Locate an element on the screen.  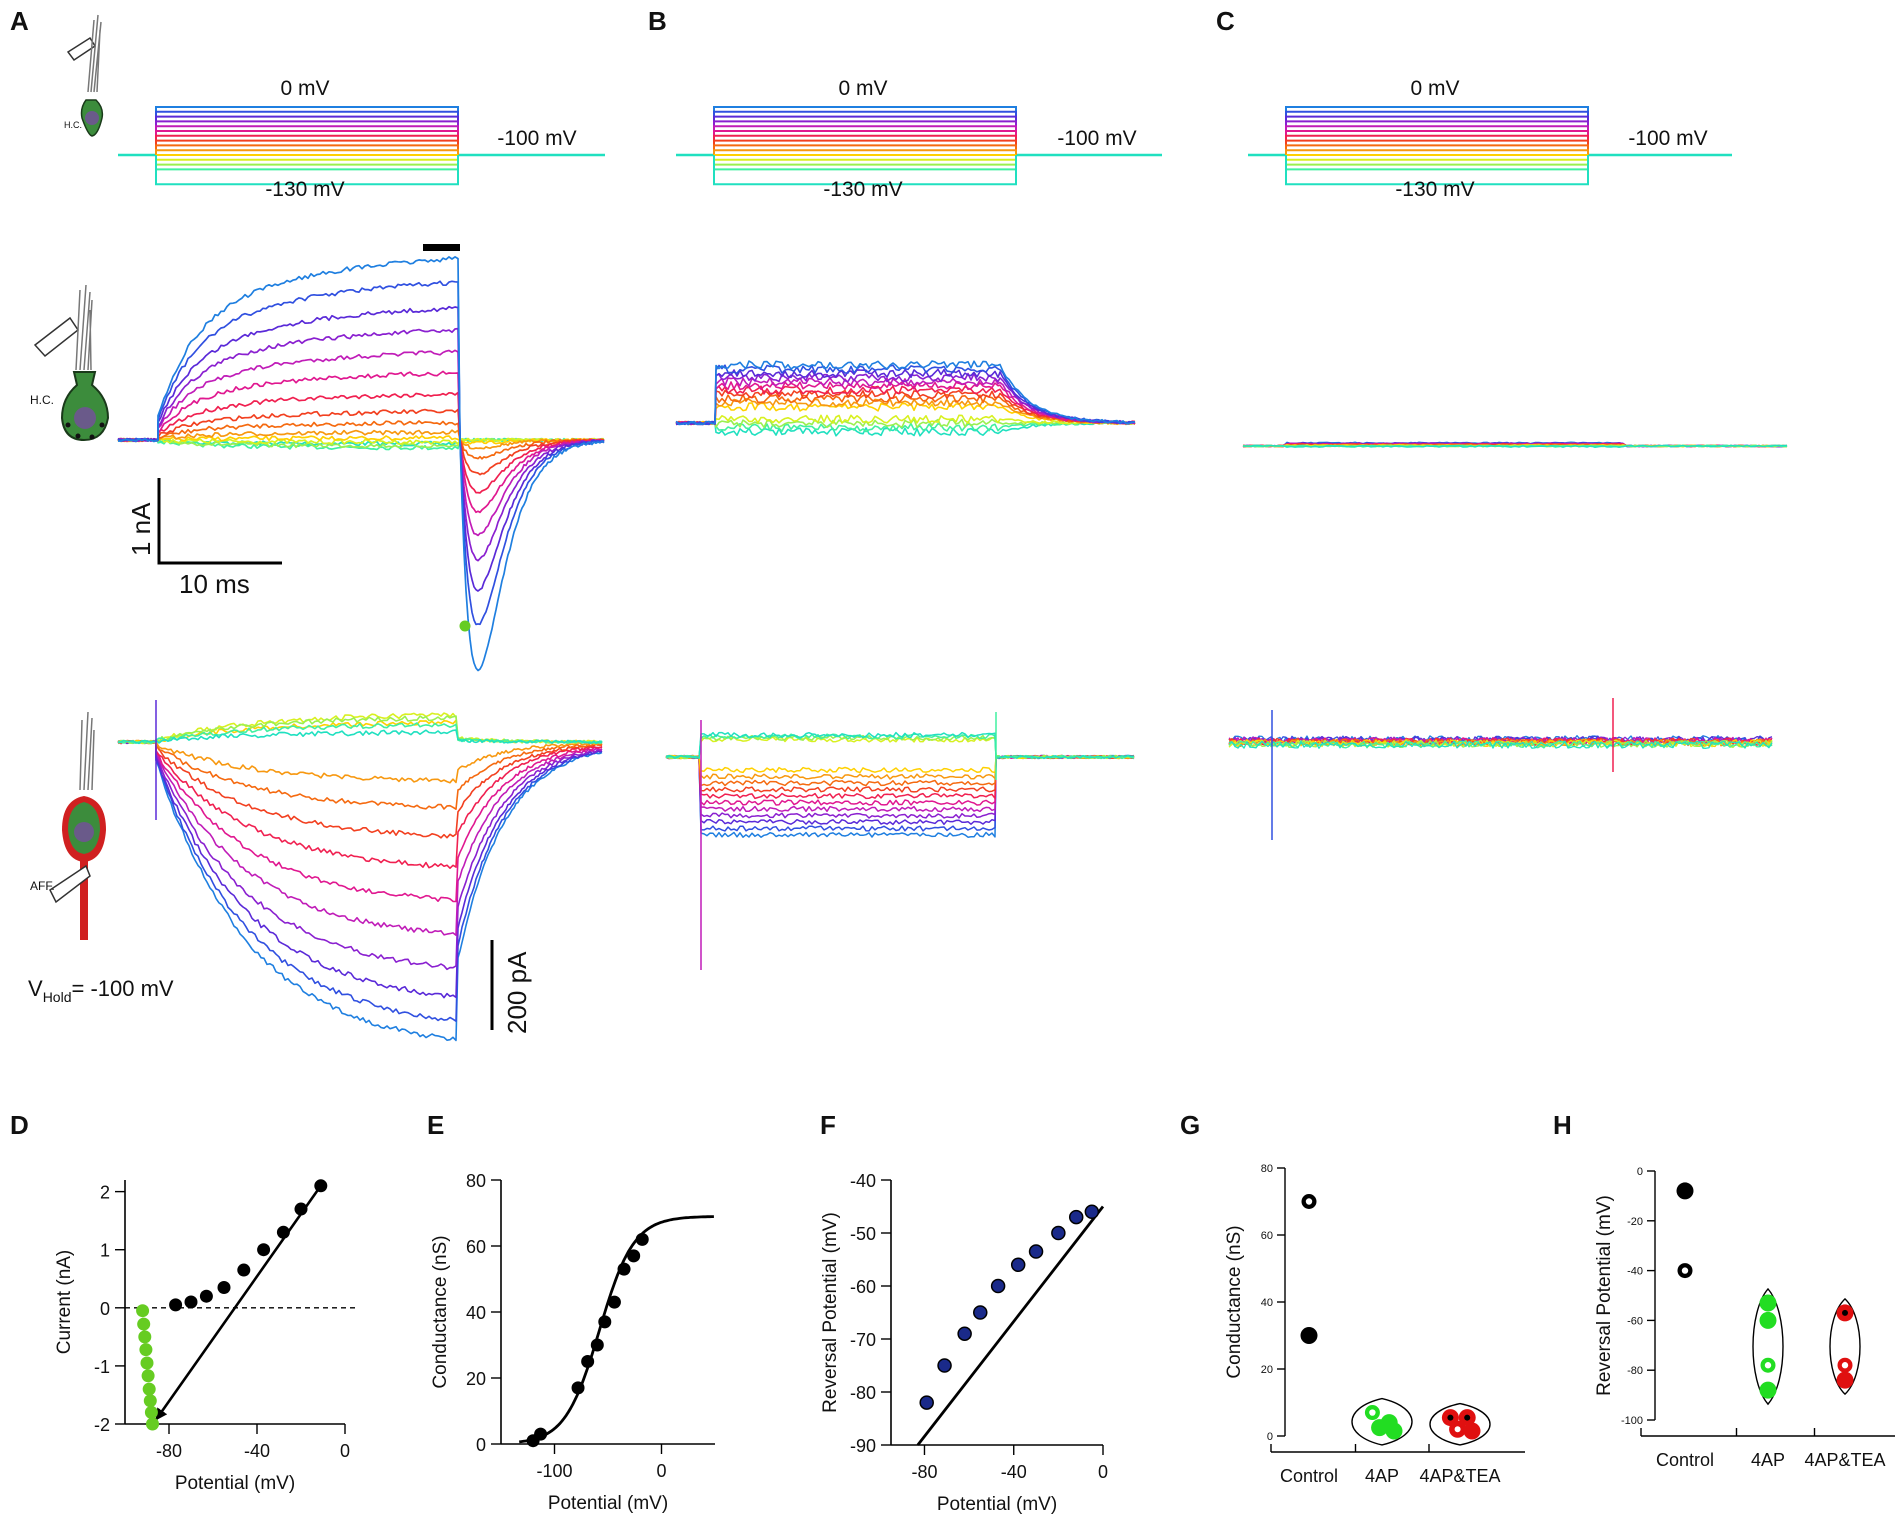
chart-d: -2 -1 0 1 2 -80 -40 0 Potential (mV) Current (nA) is located at coordinates (204, 1336).